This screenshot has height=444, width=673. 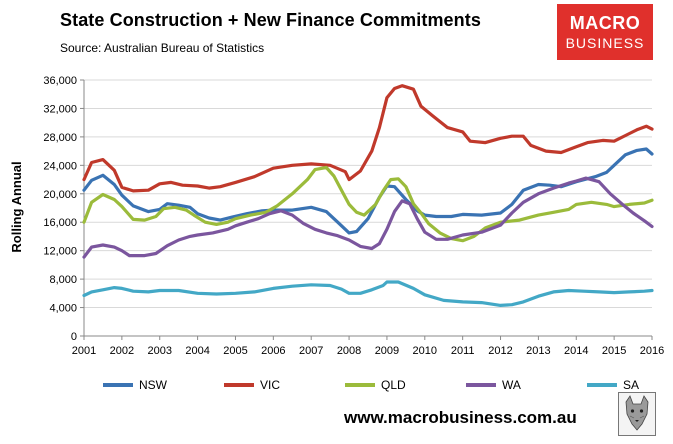 I want to click on x-tick-label: 2007, so click(x=311, y=351).